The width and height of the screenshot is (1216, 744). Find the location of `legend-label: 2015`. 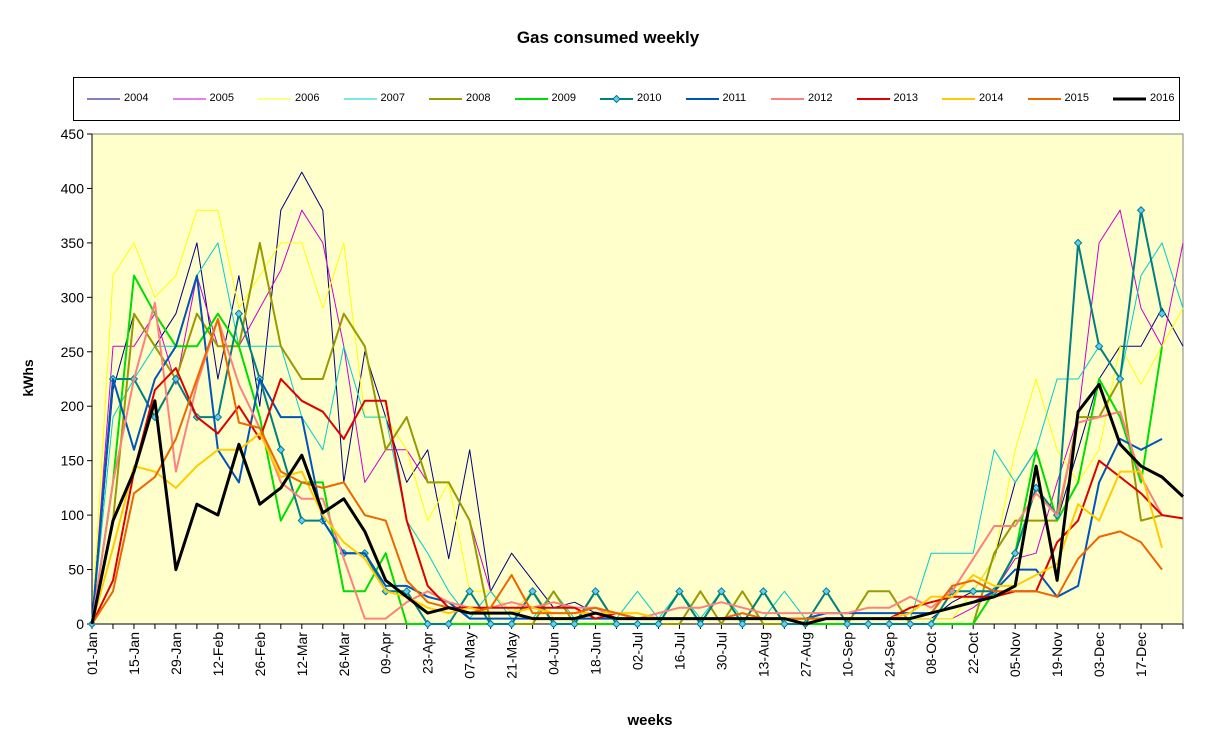

legend-label: 2015 is located at coordinates (1076, 98).